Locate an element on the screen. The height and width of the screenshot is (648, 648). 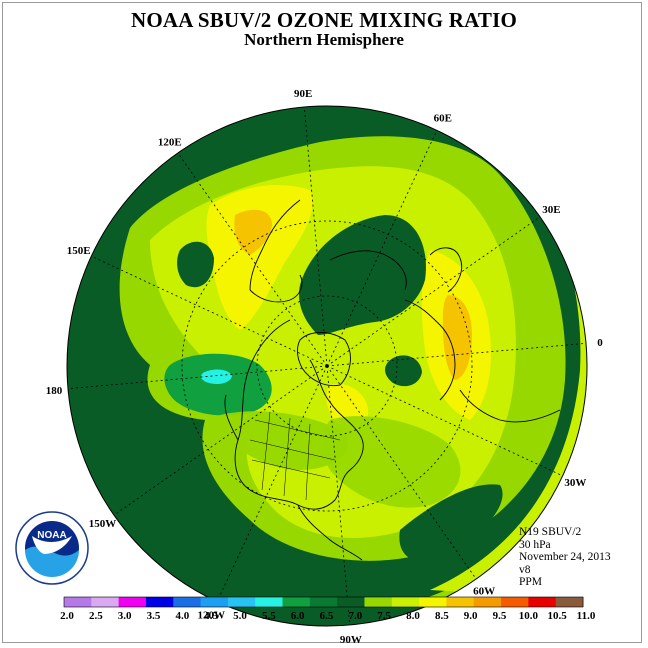
longitude-label: 90E is located at coordinates (303, 94).